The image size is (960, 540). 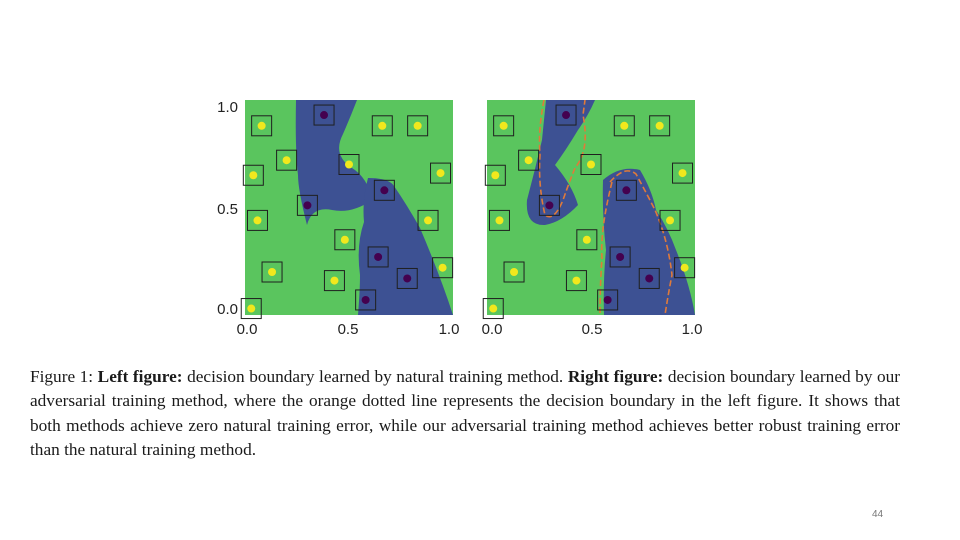 I want to click on y-tick-label: 1.0, so click(x=227, y=107).